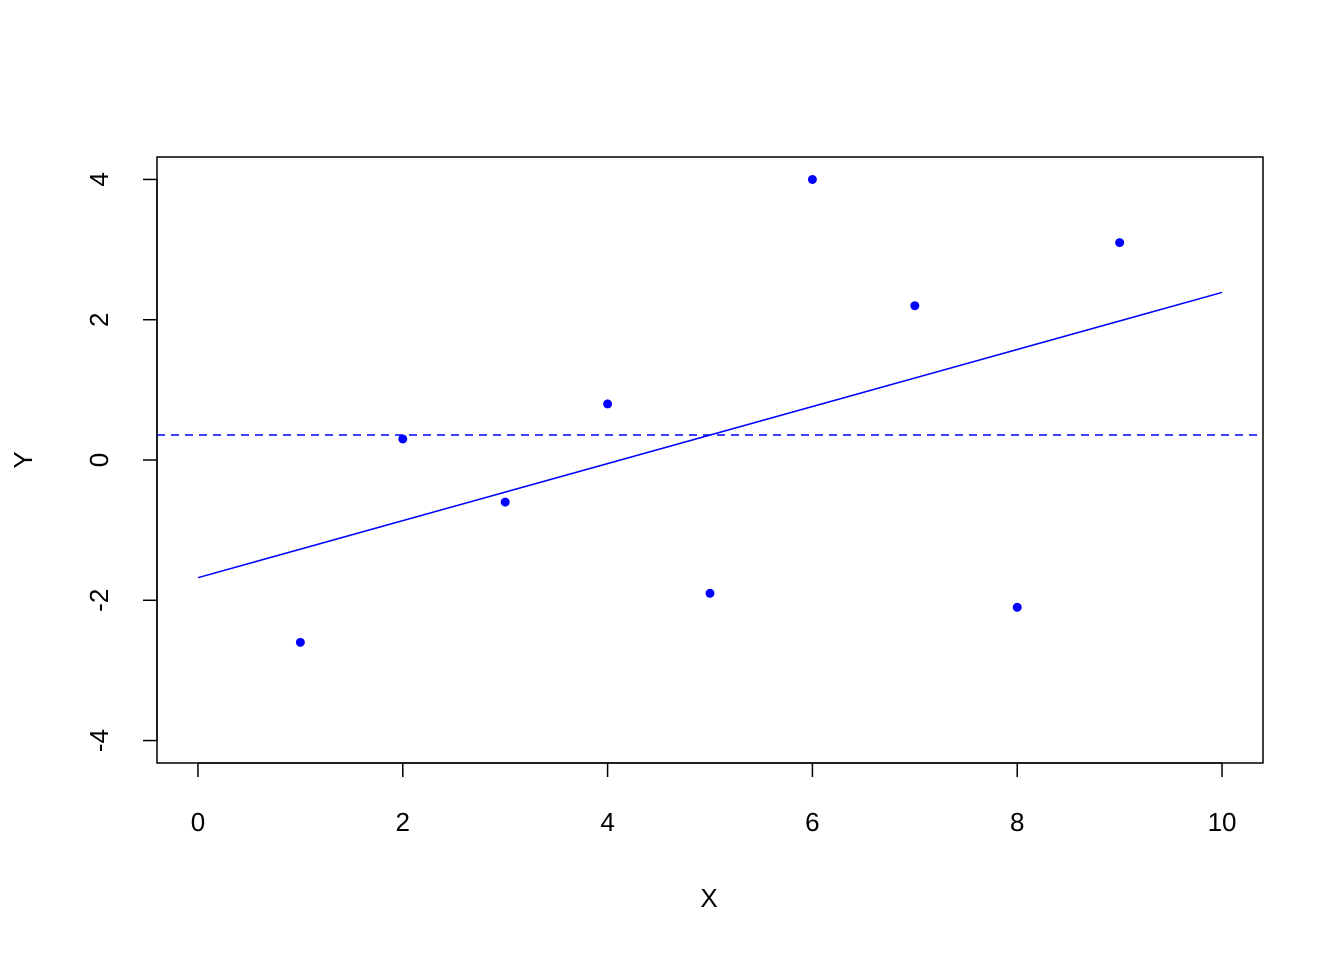  I want to click on x-tick-label: 10, so click(1222, 822).